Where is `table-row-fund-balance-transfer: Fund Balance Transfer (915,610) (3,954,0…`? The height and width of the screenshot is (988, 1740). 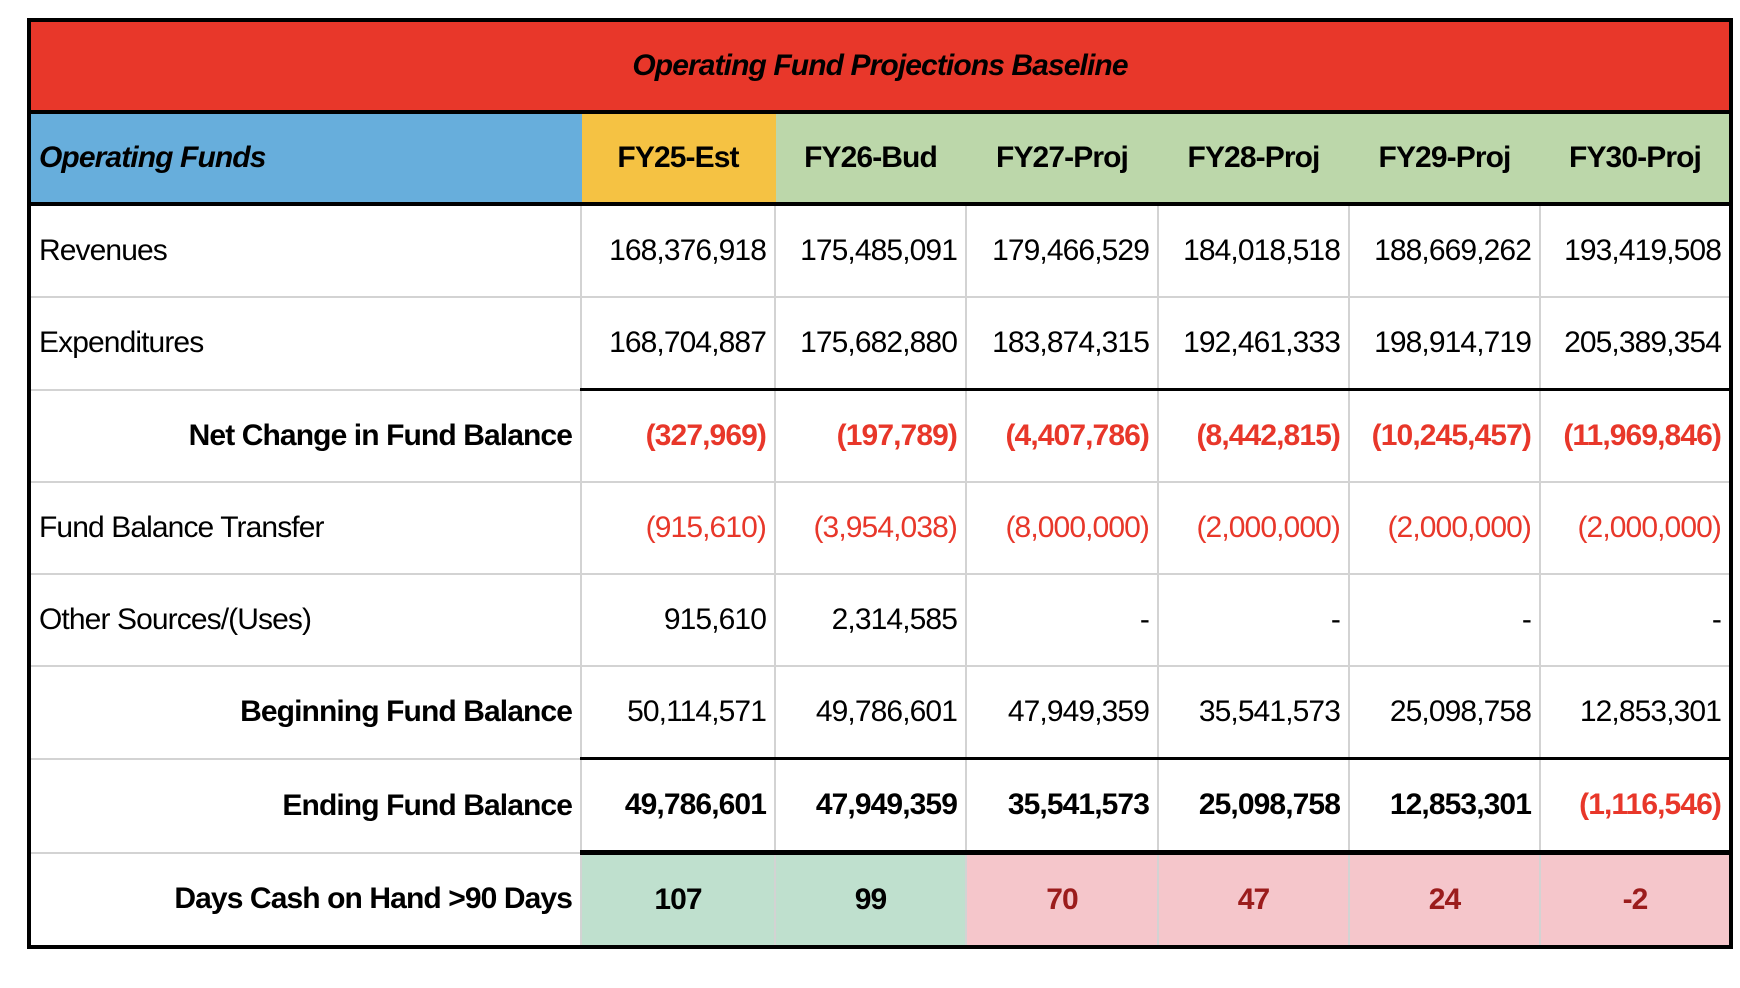 table-row-fund-balance-transfer: Fund Balance Transfer (915,610) (3,954,0… is located at coordinates (880, 528).